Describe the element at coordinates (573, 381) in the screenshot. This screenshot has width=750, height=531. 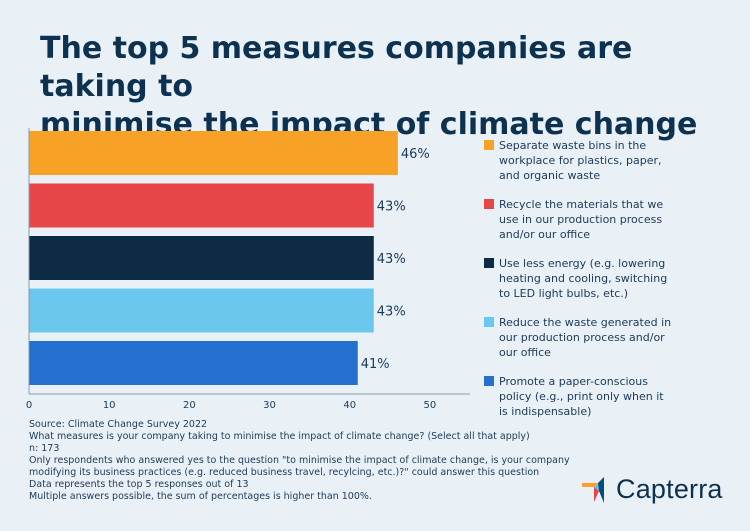
I see `legend-label-line: Promote a paper-conscious` at that location.